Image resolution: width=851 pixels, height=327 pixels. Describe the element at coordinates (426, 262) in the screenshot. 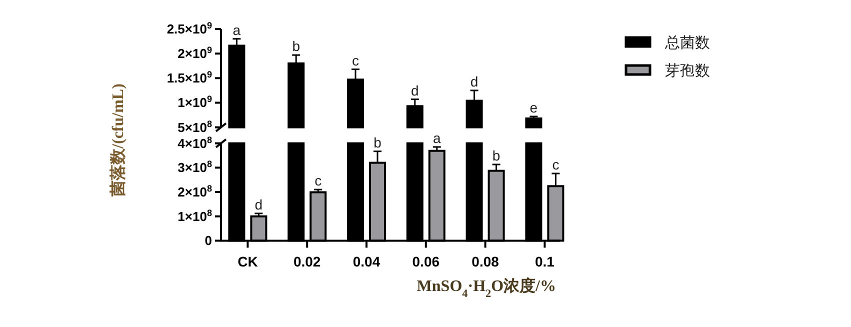

I see `x-tick-label: 0.06` at that location.